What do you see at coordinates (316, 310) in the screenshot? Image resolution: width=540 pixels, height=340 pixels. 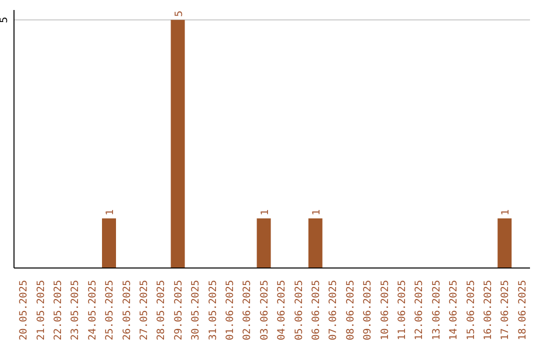 I see `x-tick-label: 06.06.2025` at bounding box center [316, 310].